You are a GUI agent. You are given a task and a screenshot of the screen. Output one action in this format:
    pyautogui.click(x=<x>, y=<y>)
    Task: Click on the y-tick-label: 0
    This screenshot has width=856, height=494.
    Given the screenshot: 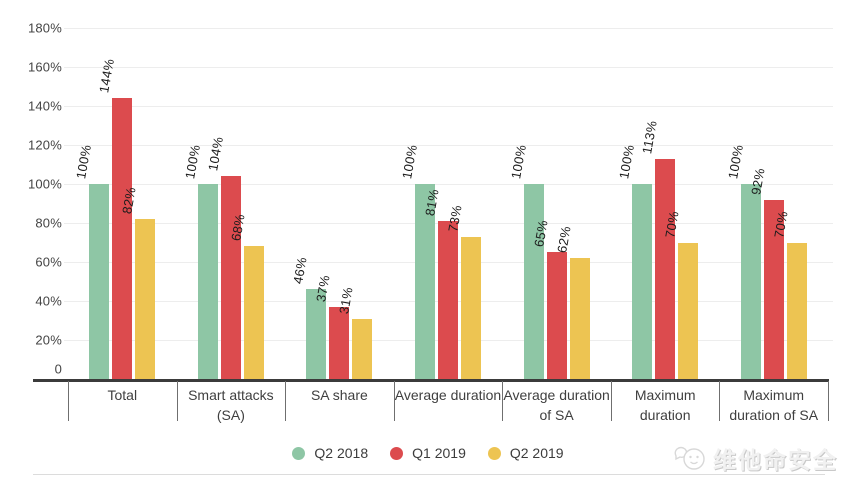 What is the action you would take?
    pyautogui.click(x=58, y=369)
    